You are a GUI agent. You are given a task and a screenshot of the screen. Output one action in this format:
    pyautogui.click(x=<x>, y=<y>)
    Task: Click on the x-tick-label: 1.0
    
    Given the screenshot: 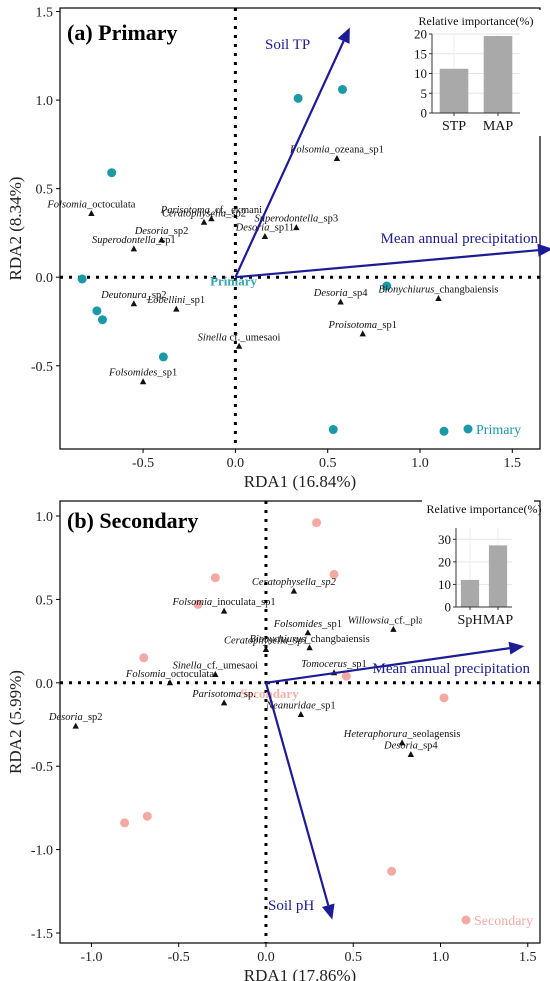 What is the action you would take?
    pyautogui.click(x=420, y=463)
    